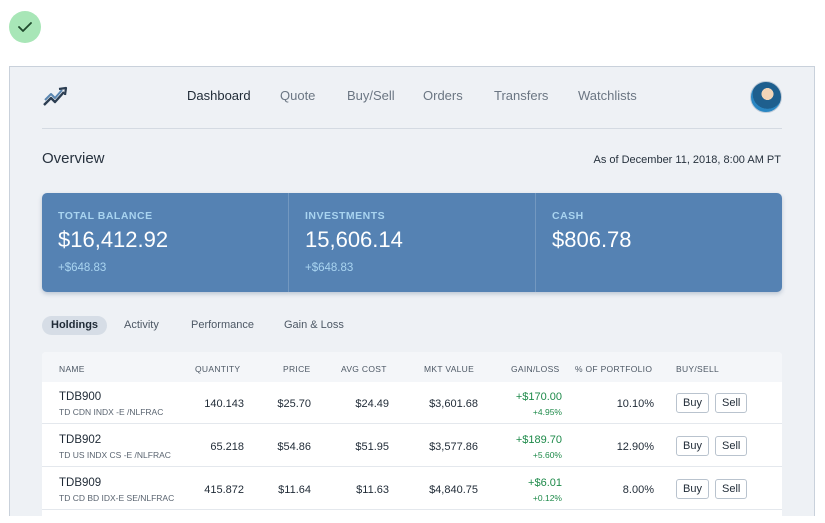  What do you see at coordinates (354, 239) in the screenshot?
I see `investments-value: 15,606.14` at bounding box center [354, 239].